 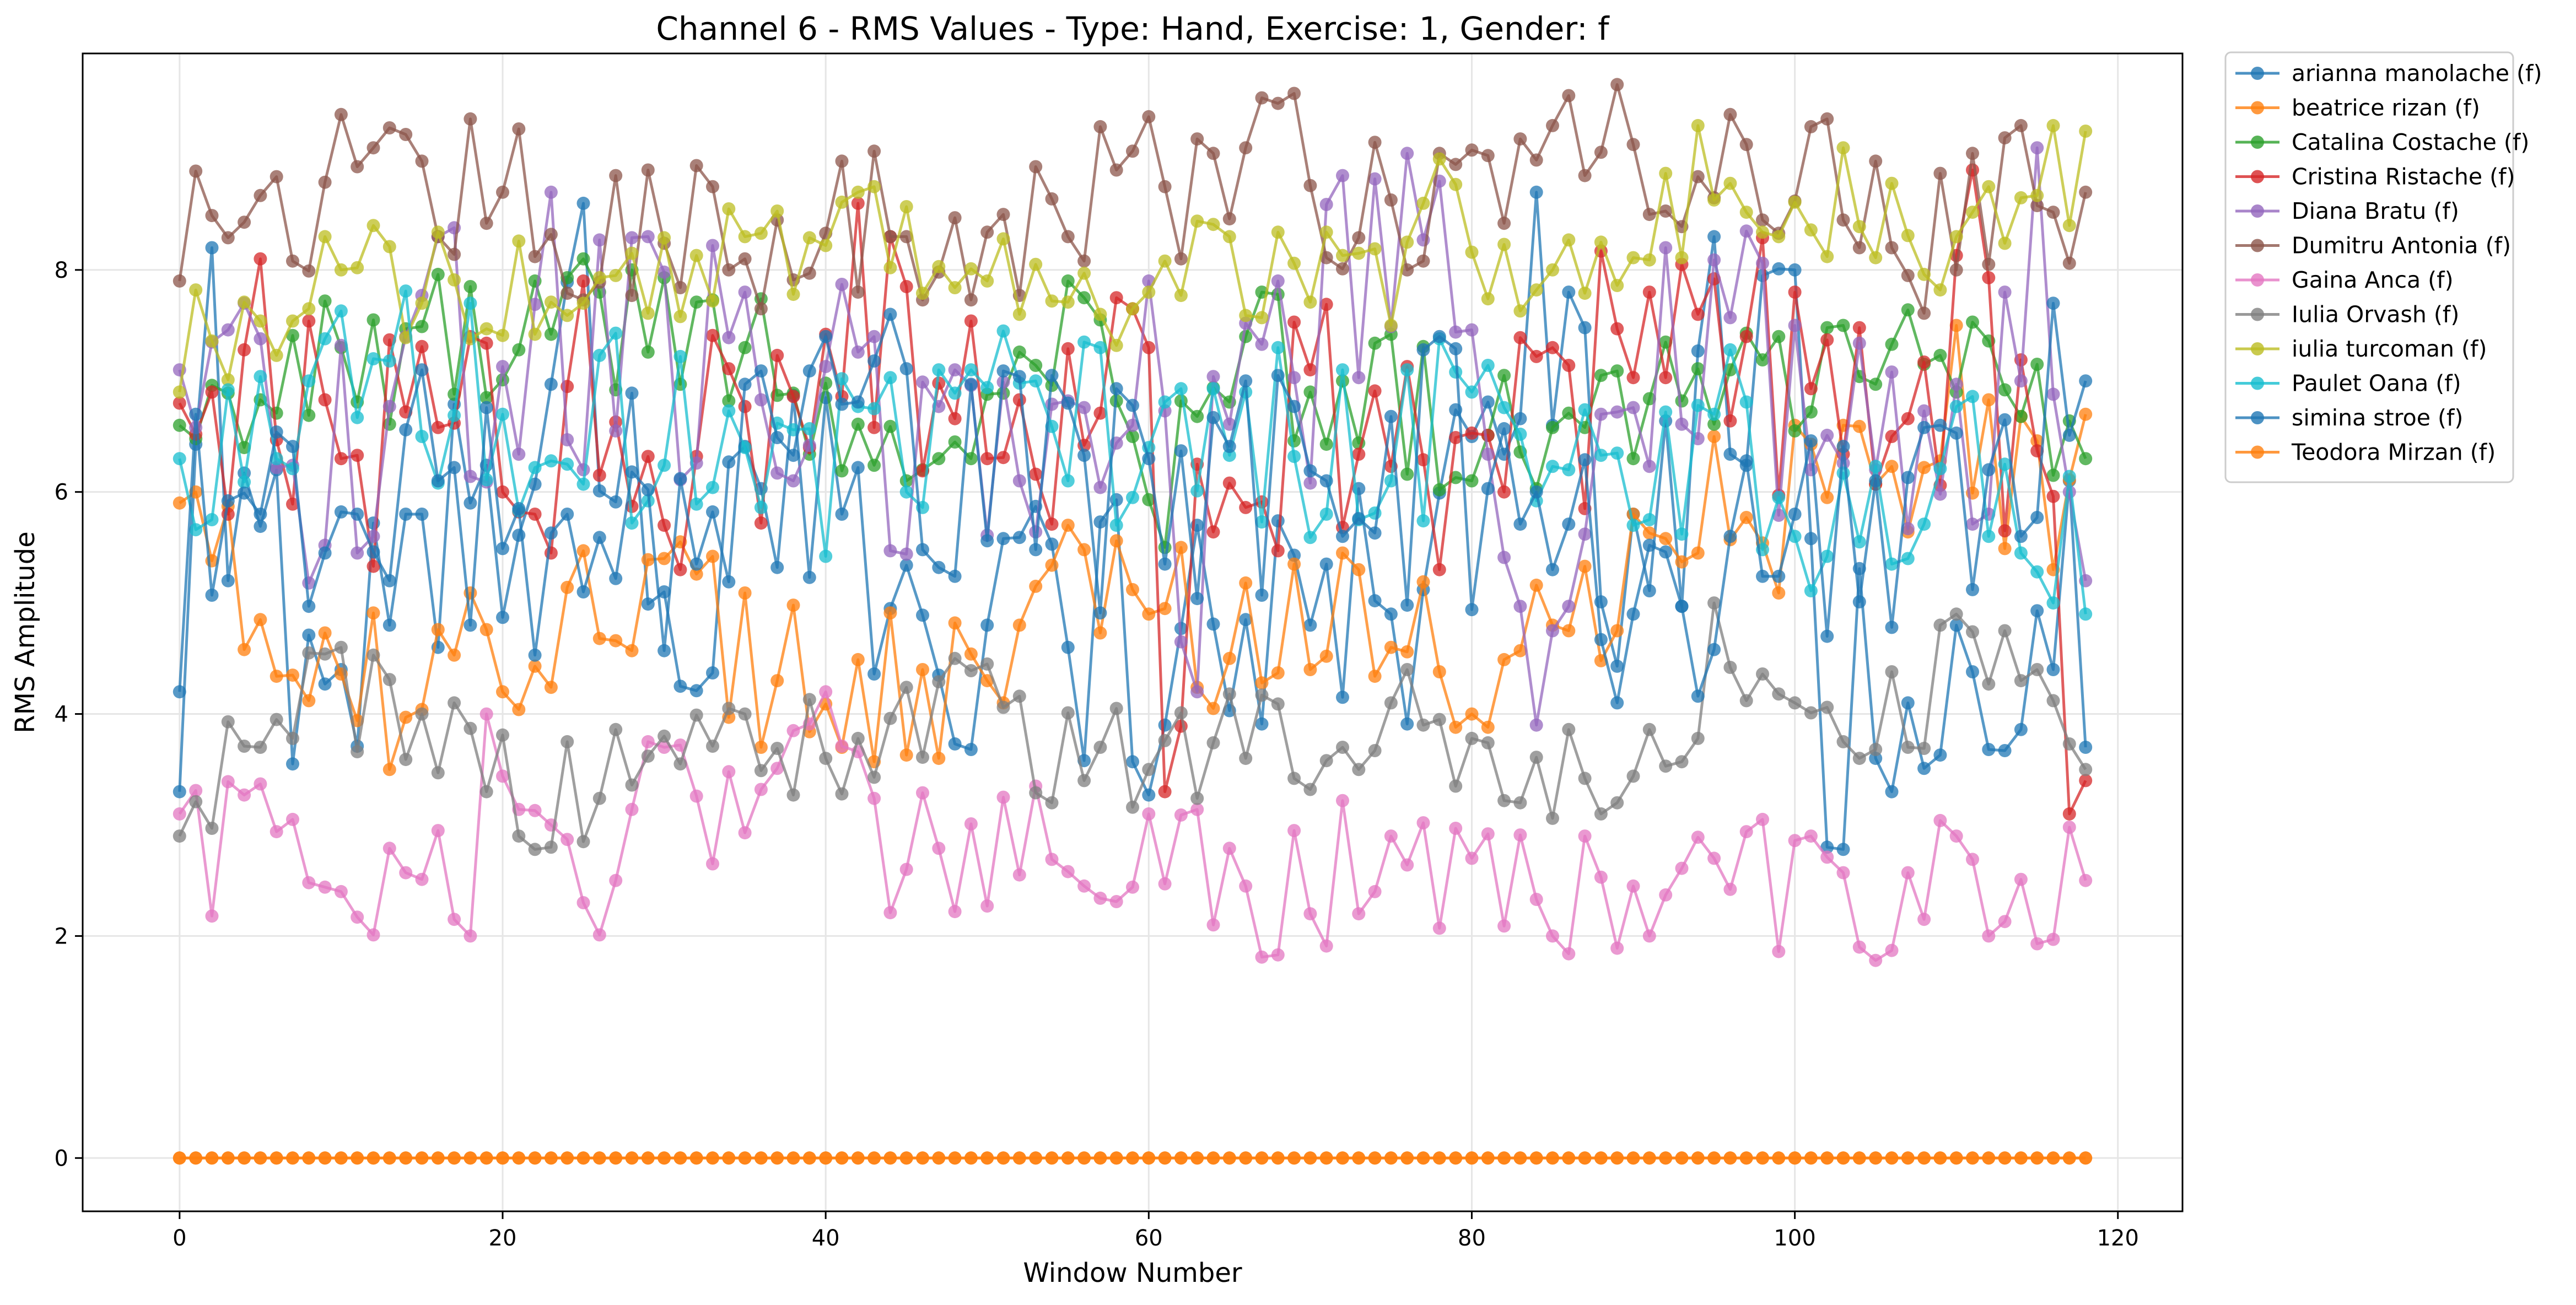 What do you see at coordinates (2257, 245) in the screenshot?
I see `legend-swatch-marker` at bounding box center [2257, 245].